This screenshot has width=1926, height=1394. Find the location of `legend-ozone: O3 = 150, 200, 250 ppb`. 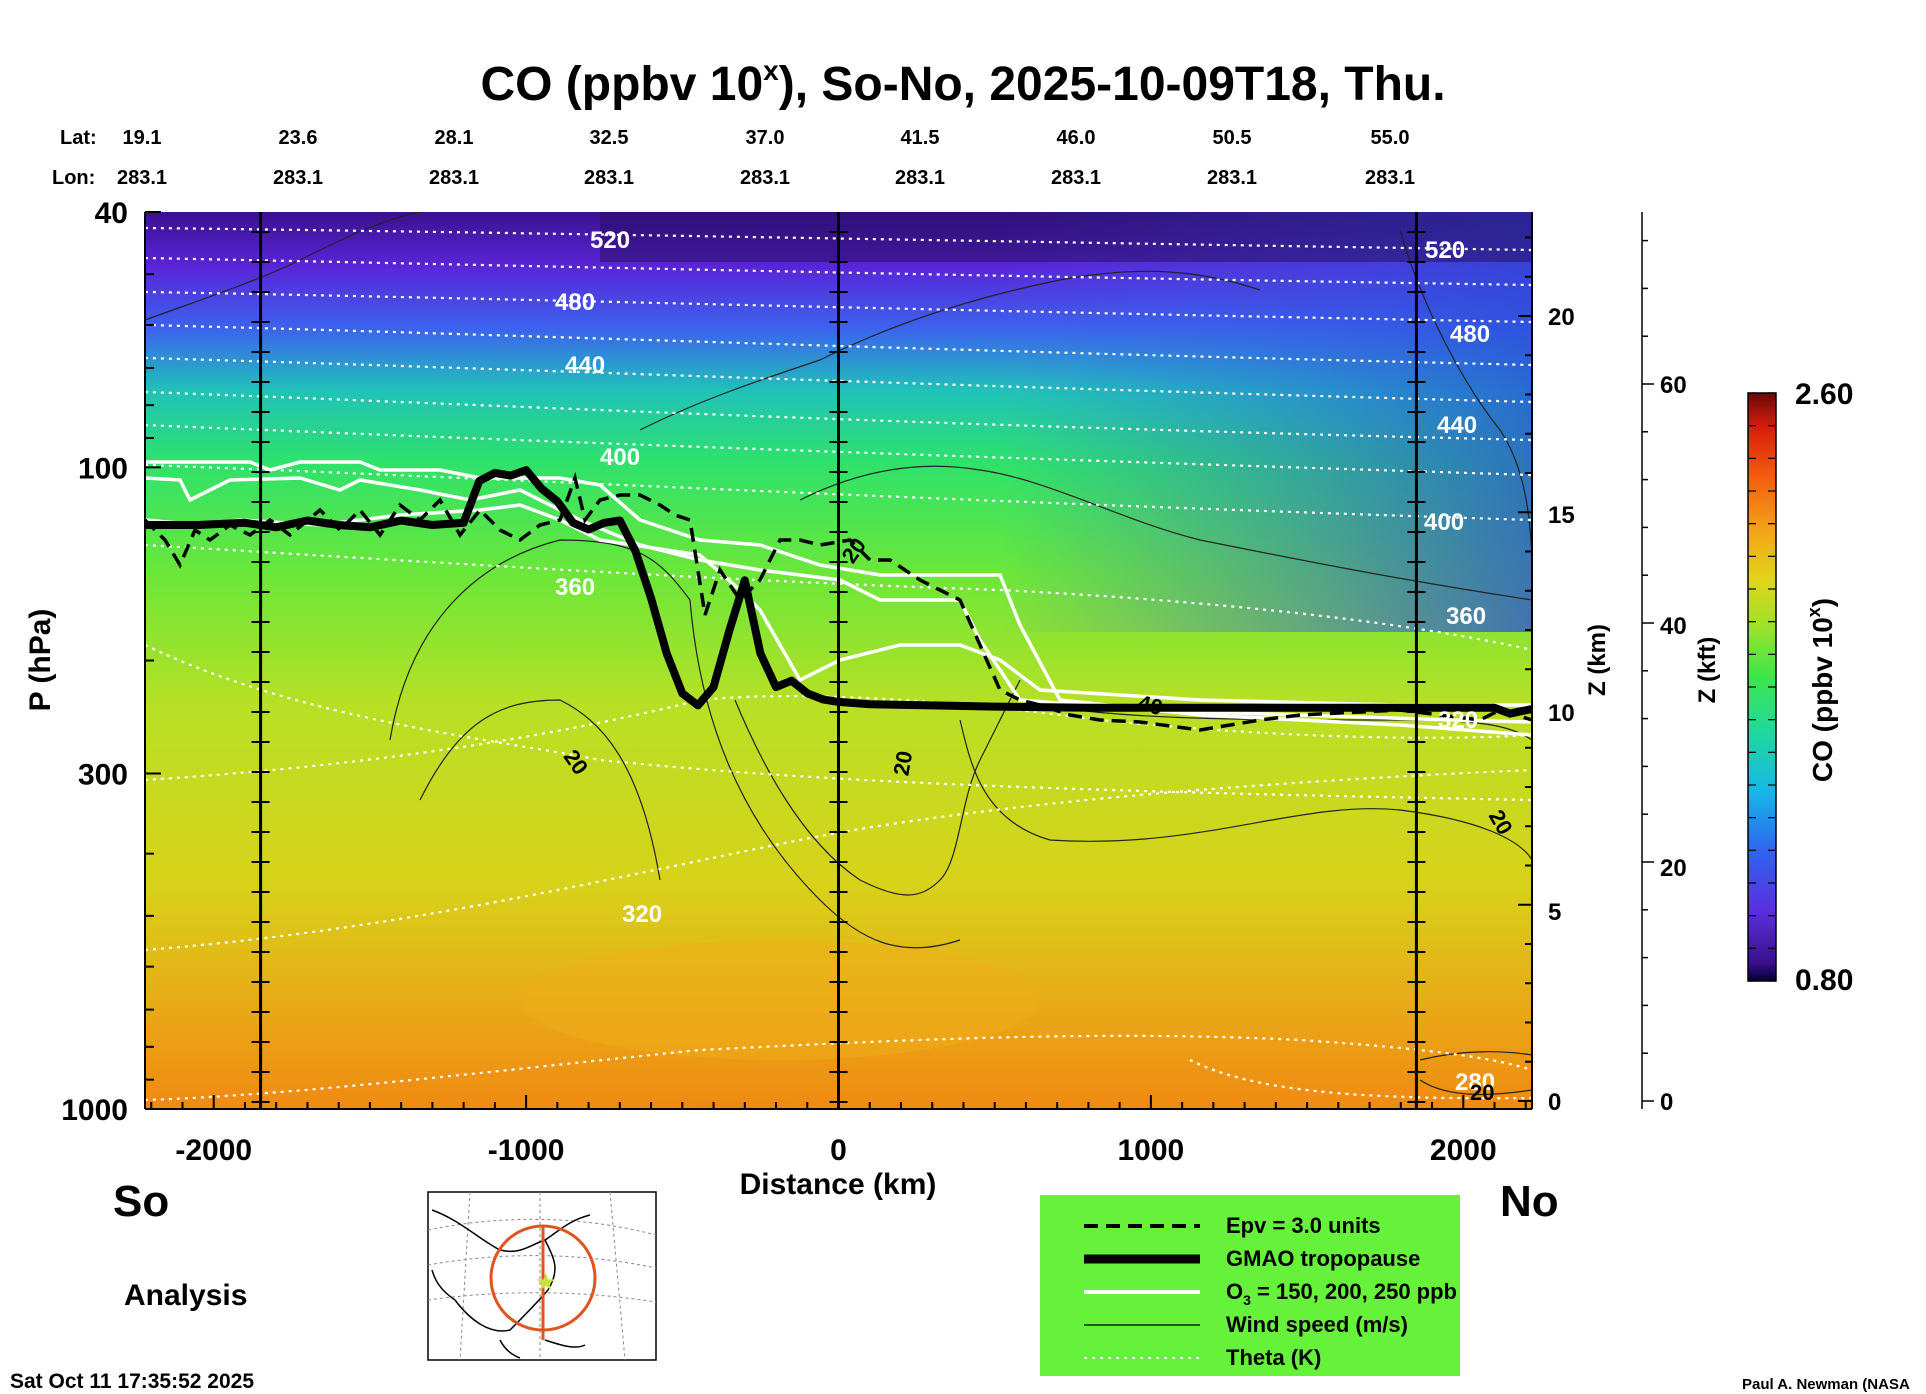

legend-ozone: O3 = 150, 200, 250 ppb is located at coordinates (1341, 1293).